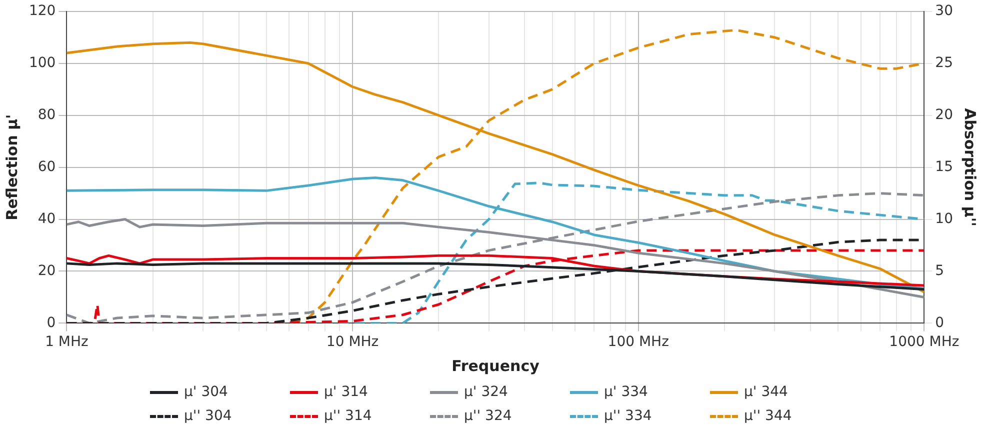 This screenshot has height=436, width=982. I want to click on y2-tick-label: 25, so click(944, 63).